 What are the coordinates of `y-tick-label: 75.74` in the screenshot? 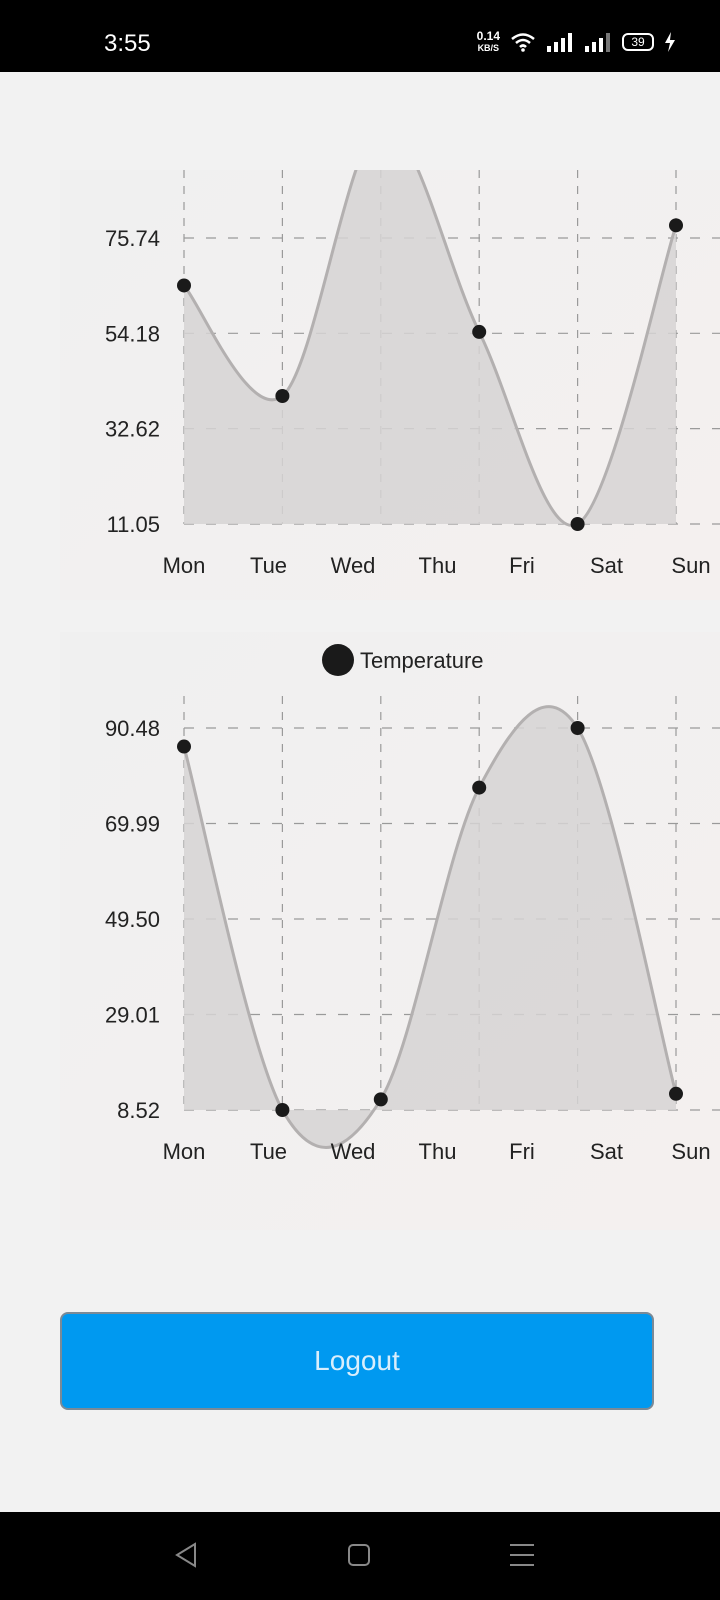 It's located at (132, 238).